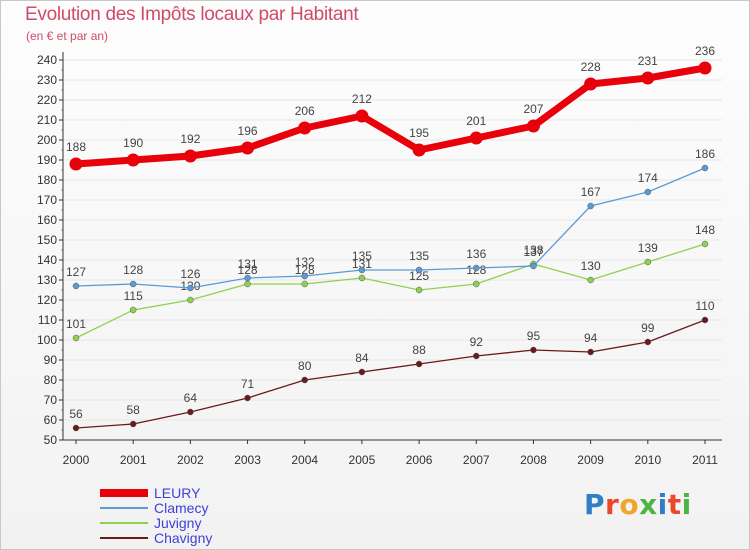 This screenshot has height=550, width=750. Describe the element at coordinates (67, 36) in the screenshot. I see `chart-subtitle: (en € et par an)` at that location.